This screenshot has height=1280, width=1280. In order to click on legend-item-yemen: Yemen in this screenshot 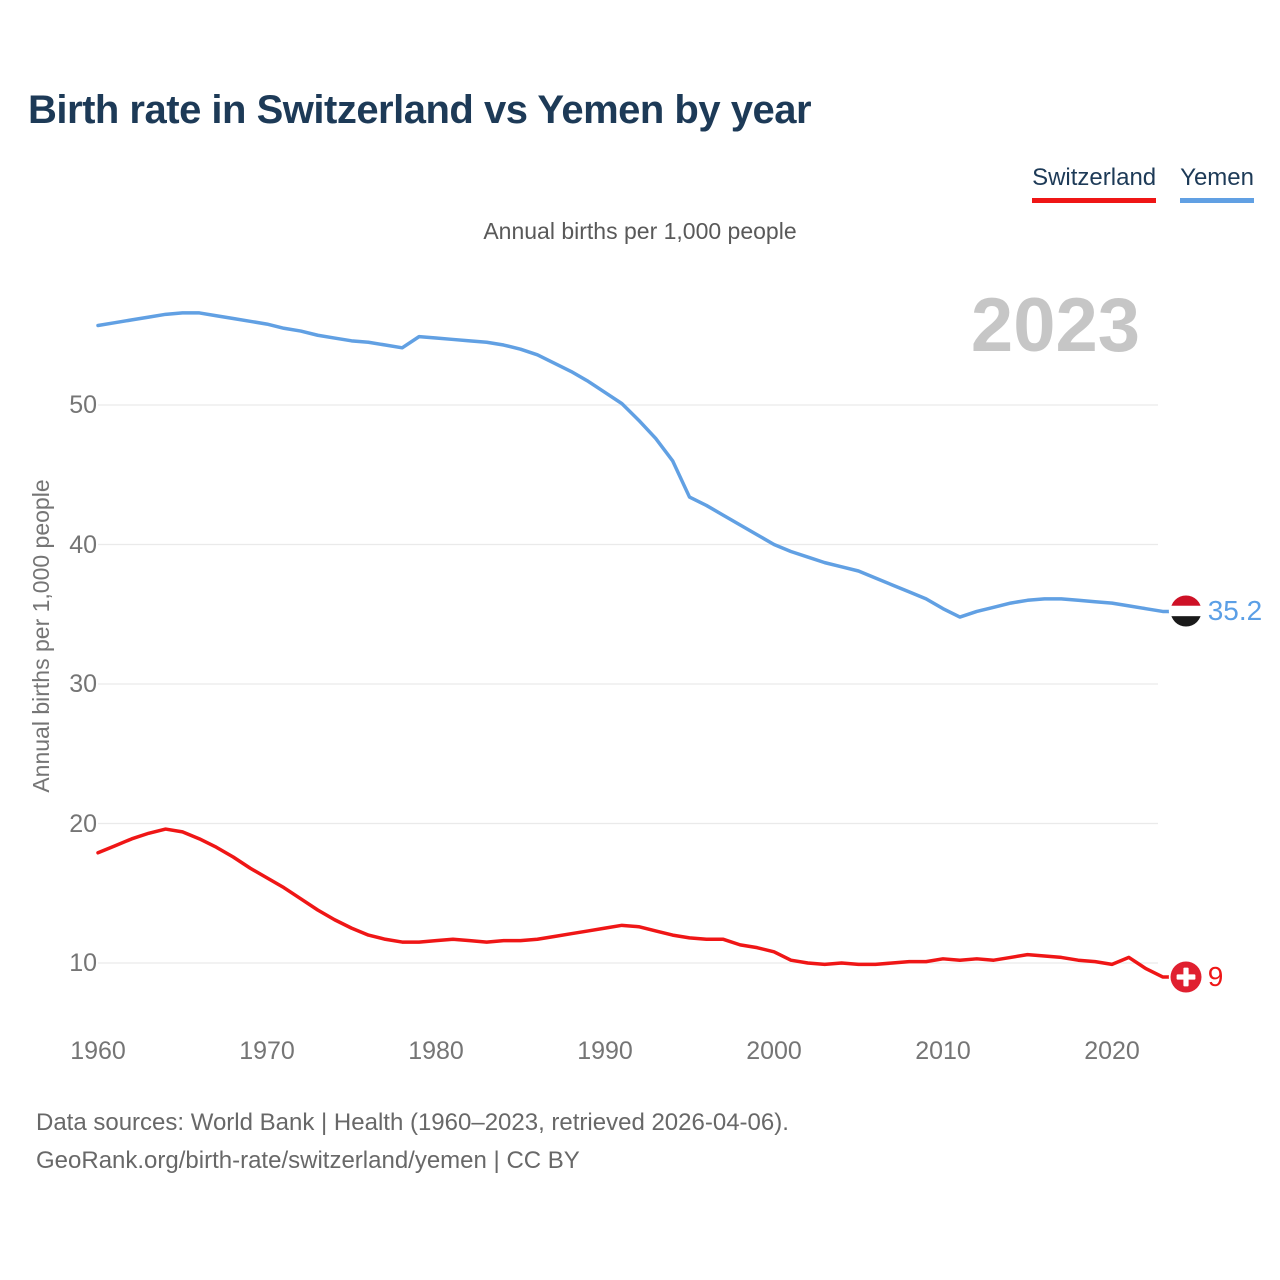, I will do `click(1217, 183)`.